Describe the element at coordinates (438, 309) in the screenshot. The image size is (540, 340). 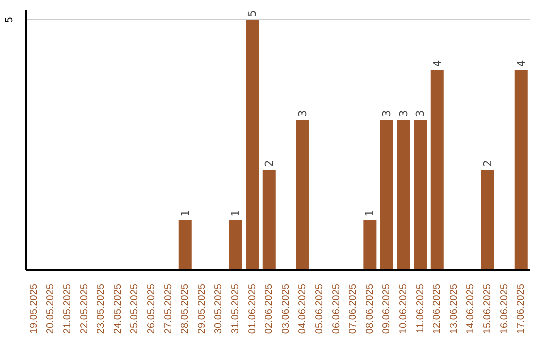
I see `x-tick-label: 12.06.2025` at that location.